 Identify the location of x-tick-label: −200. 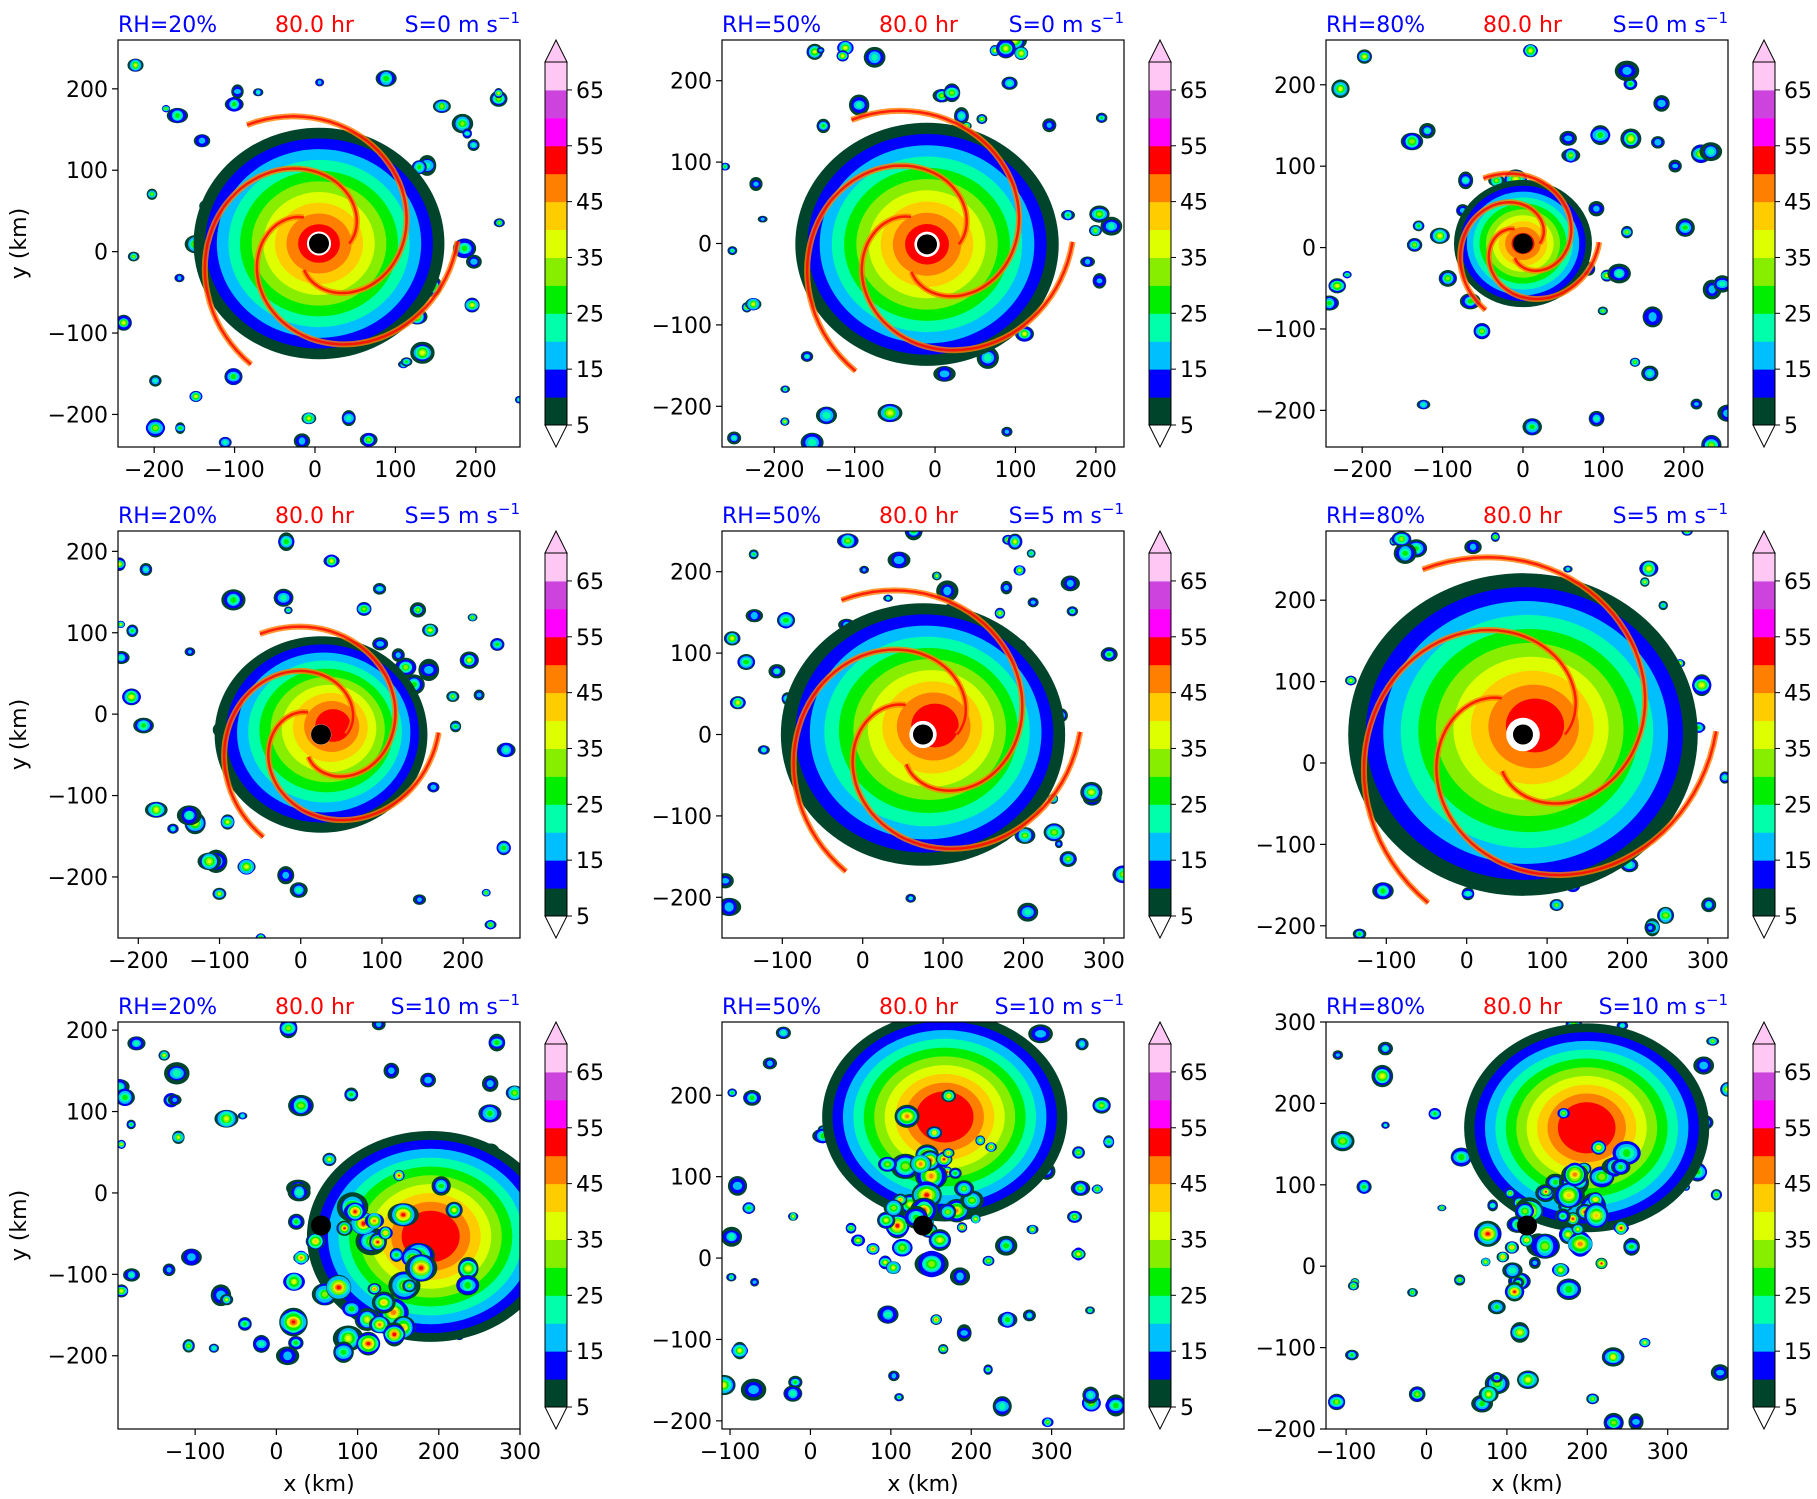
(774, 470).